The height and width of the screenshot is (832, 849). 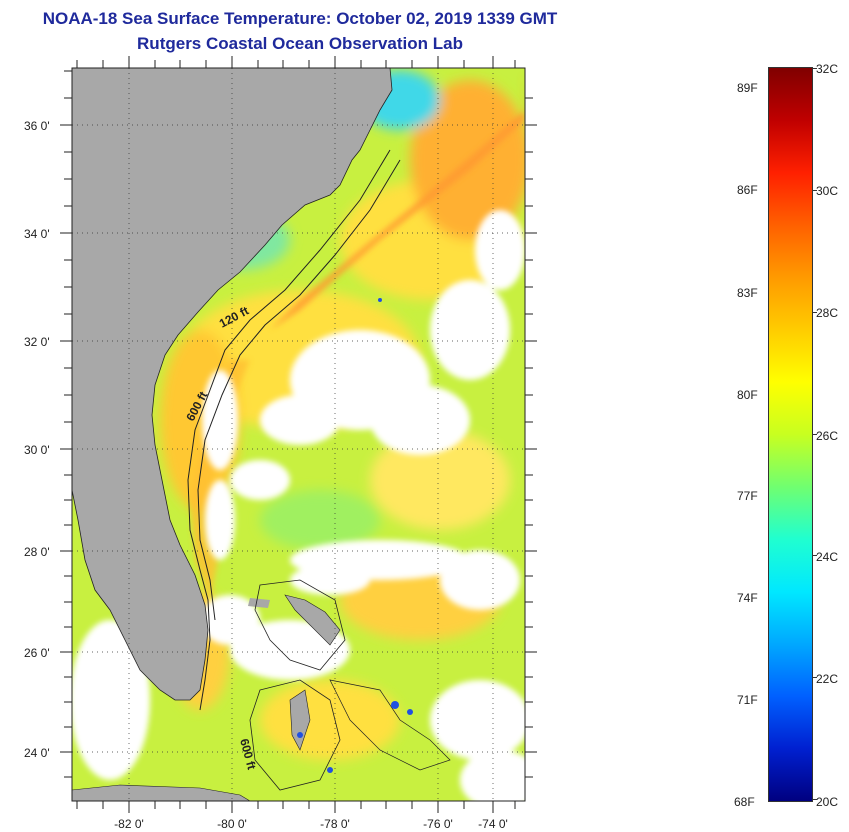 What do you see at coordinates (37, 450) in the screenshot?
I see `lat-label-30: 30 0'` at bounding box center [37, 450].